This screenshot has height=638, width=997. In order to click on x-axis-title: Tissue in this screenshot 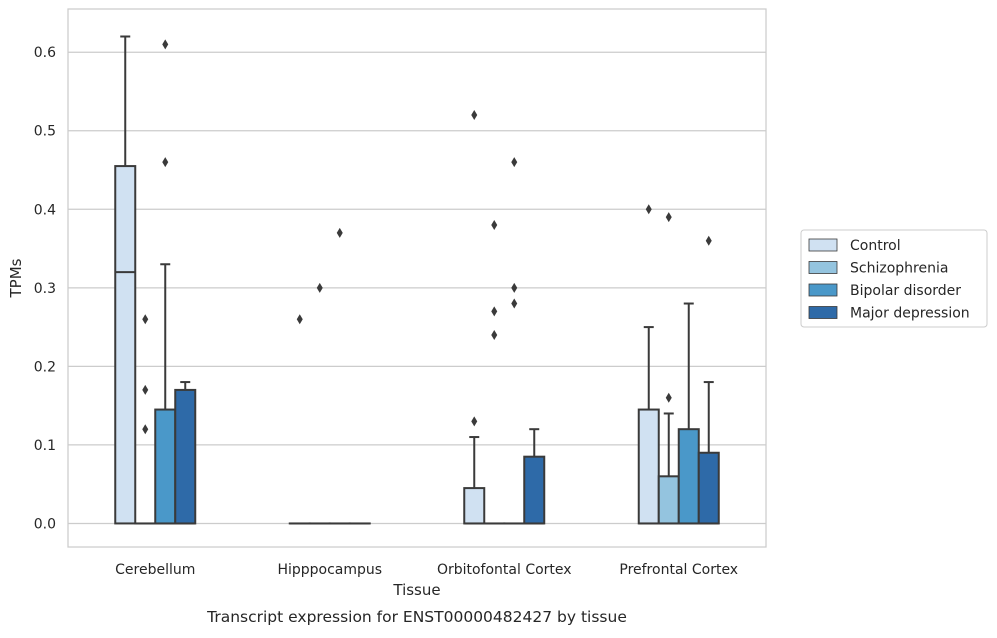, I will do `click(416, 590)`.